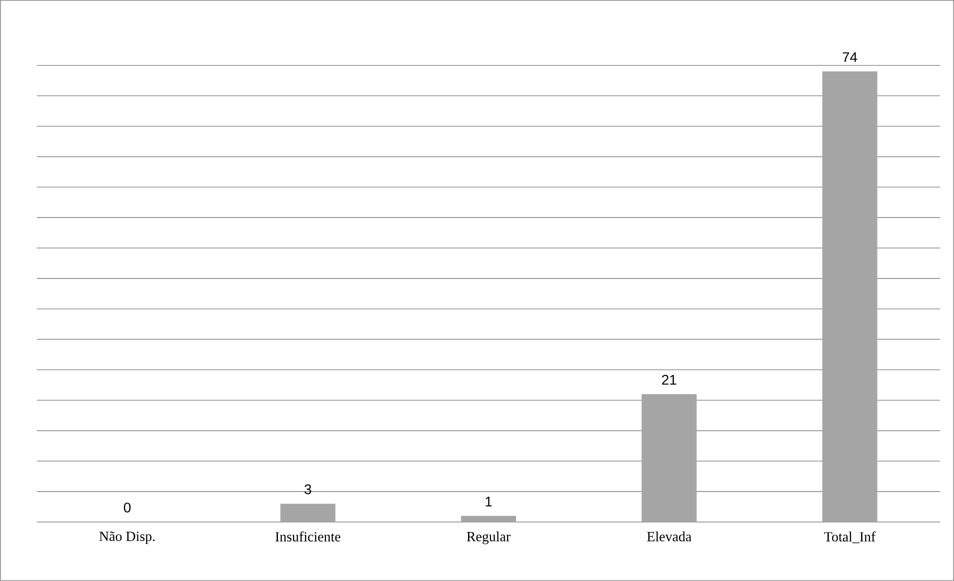 The width and height of the screenshot is (954, 581). What do you see at coordinates (669, 537) in the screenshot?
I see `x-tick-label: Elevada` at bounding box center [669, 537].